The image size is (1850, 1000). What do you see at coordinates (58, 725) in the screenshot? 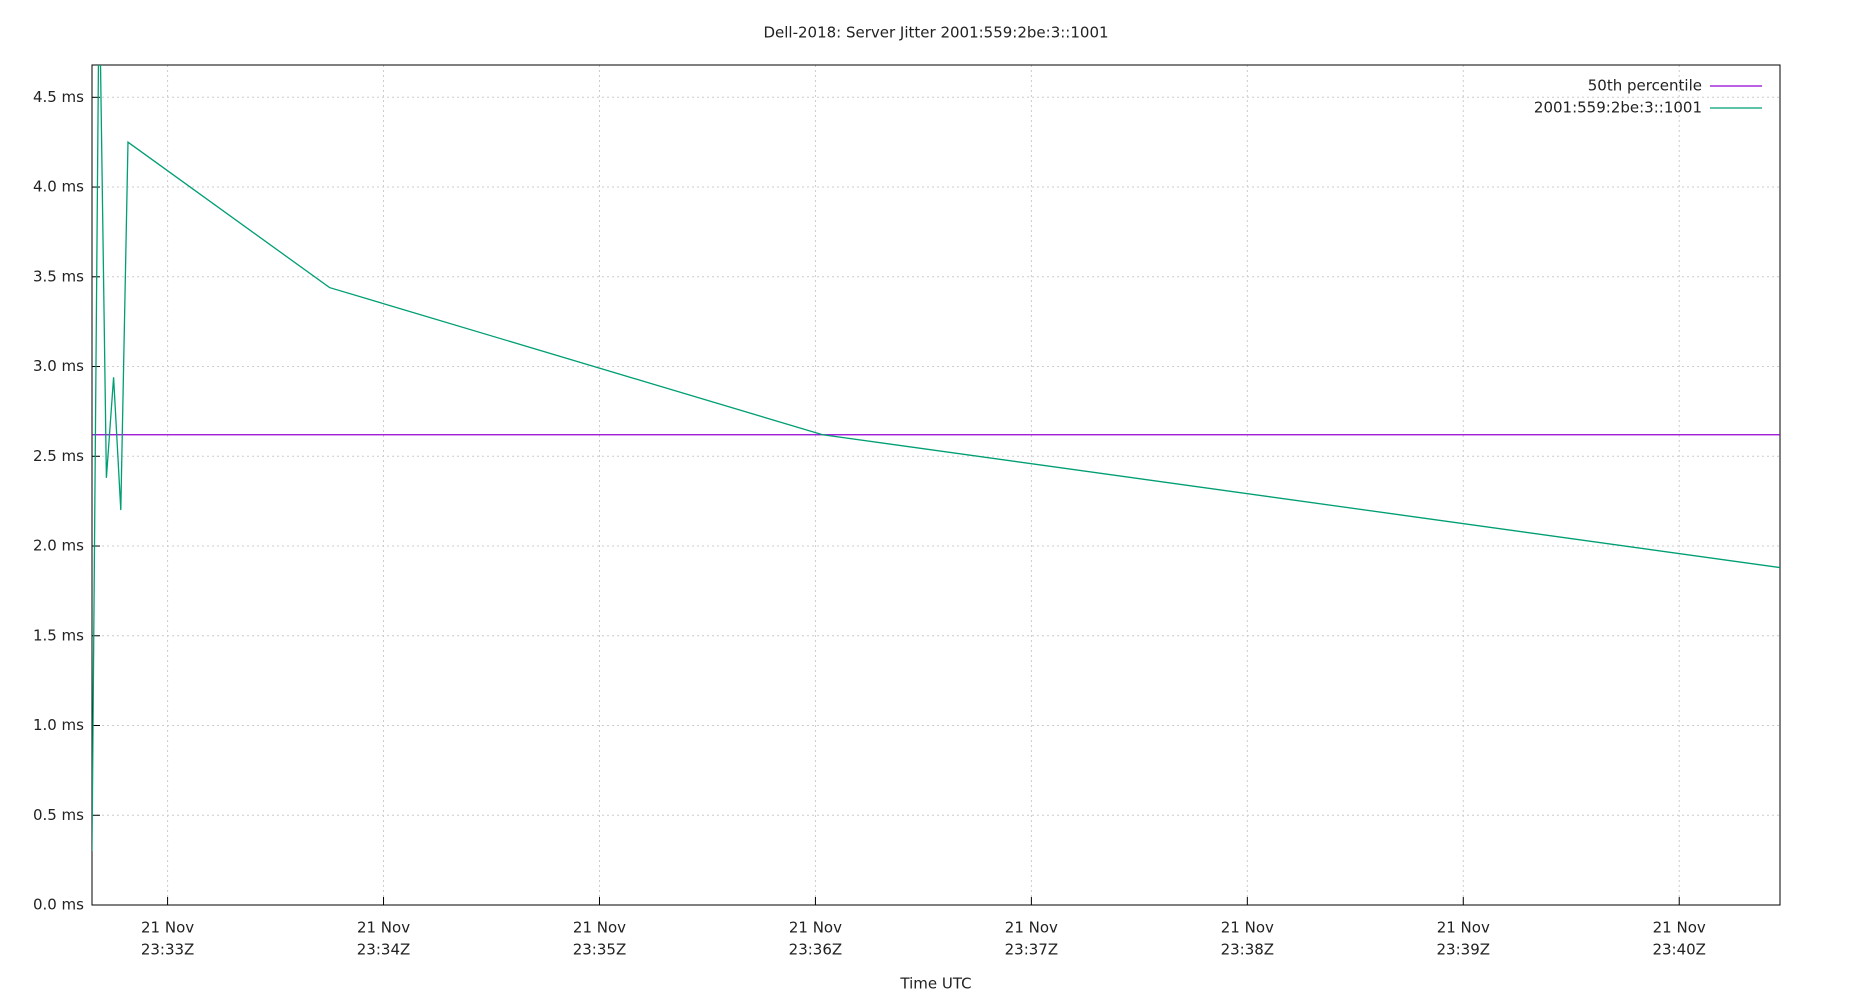
I see `y-tick-label: 1.0 ms` at bounding box center [58, 725].